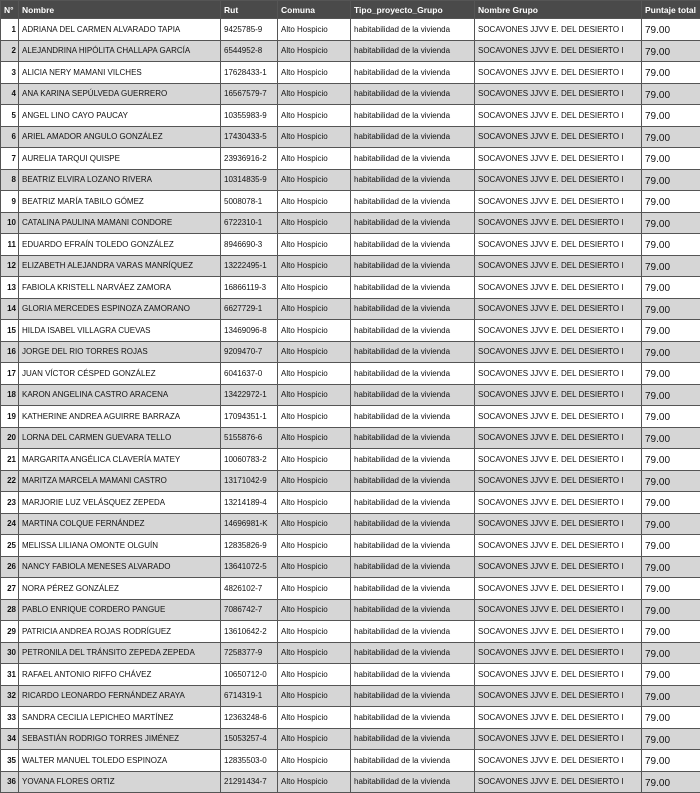 The height and width of the screenshot is (793, 700). I want to click on rut: 16567579-7, so click(249, 94).